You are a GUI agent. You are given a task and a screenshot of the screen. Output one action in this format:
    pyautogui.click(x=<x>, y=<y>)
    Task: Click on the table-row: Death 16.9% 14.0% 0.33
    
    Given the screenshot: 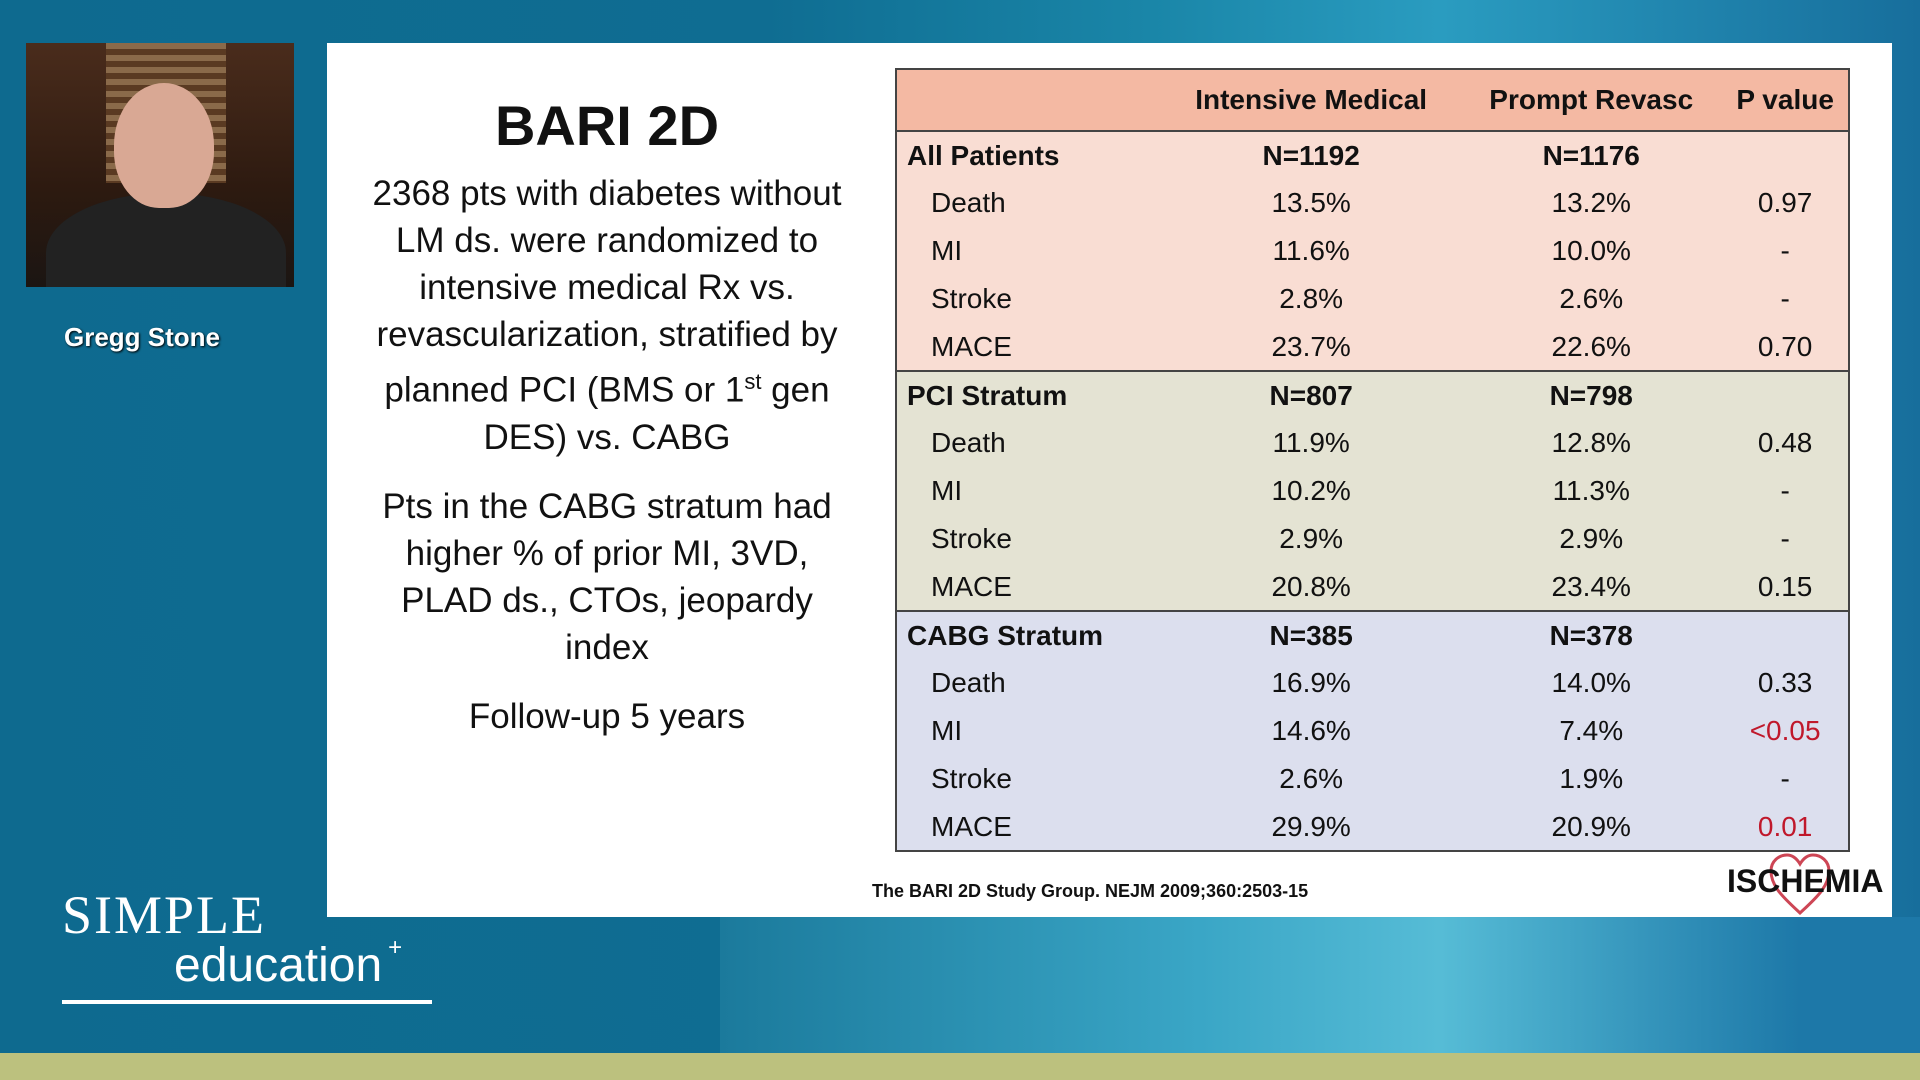 What is the action you would take?
    pyautogui.click(x=1372, y=683)
    